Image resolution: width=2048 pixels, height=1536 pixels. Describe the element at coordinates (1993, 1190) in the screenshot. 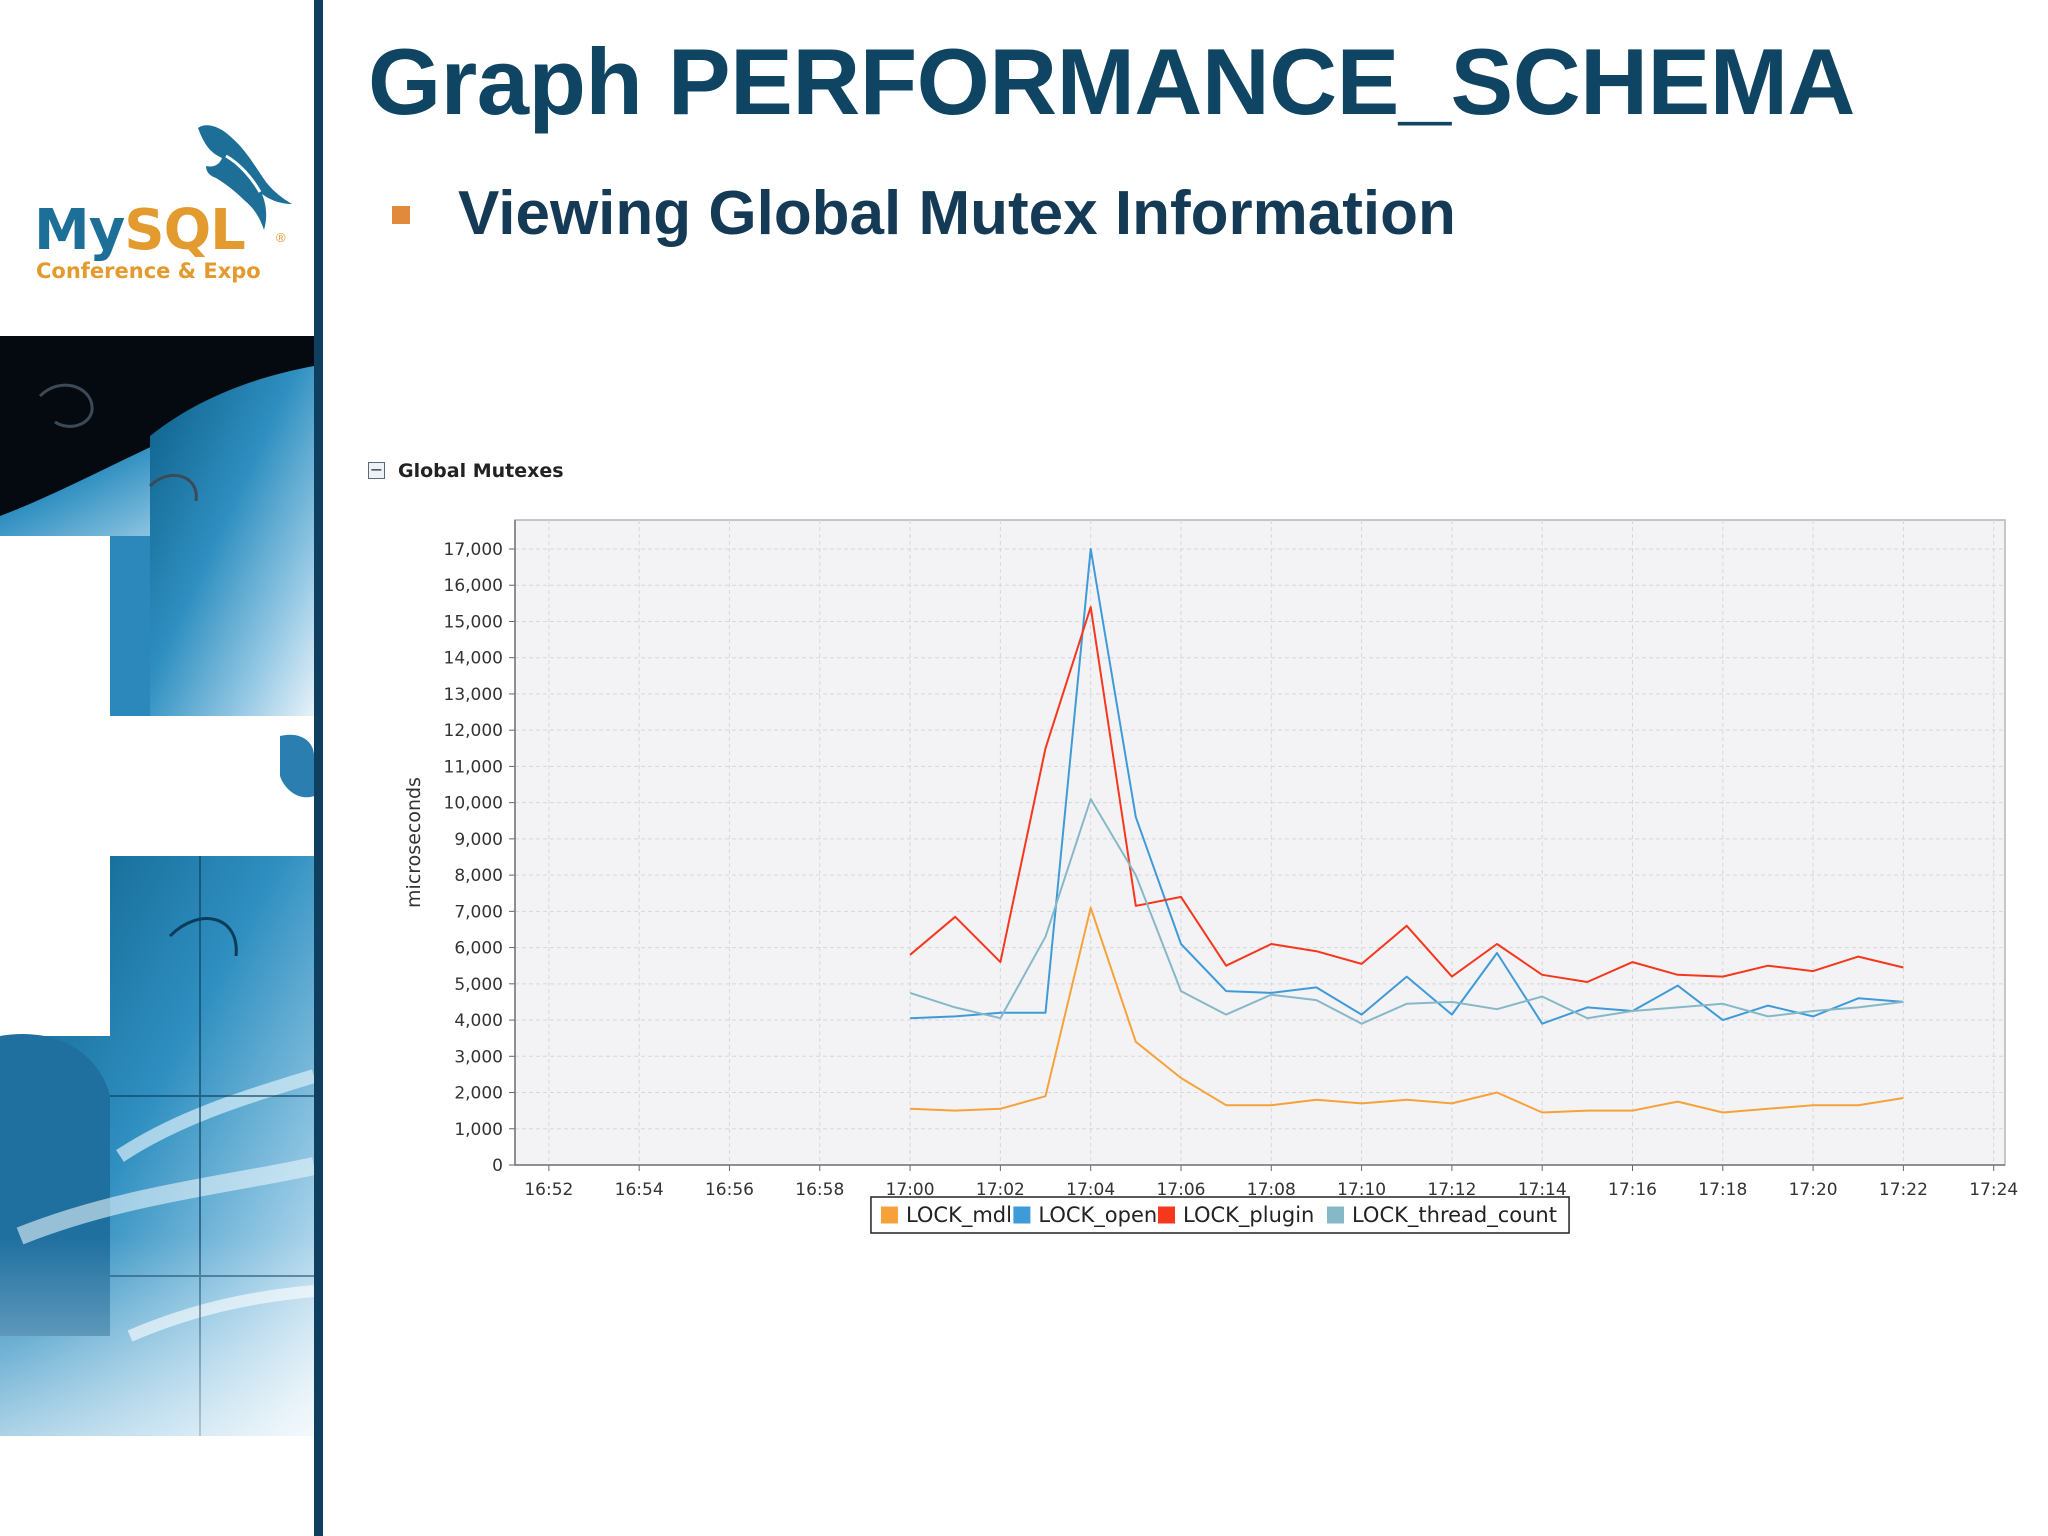

I see `x-tick-label: 17:24` at that location.